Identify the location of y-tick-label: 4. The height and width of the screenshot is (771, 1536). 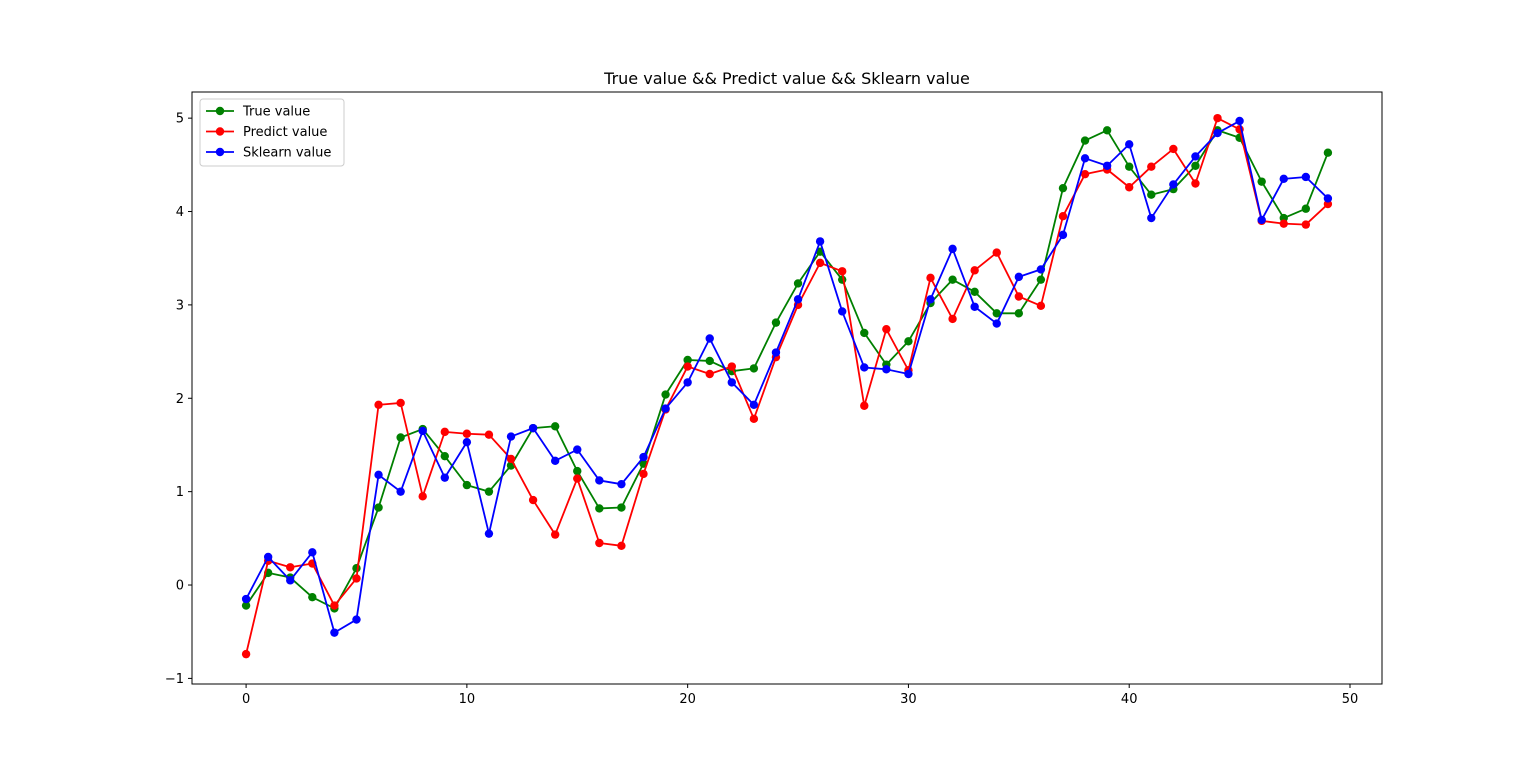
(180, 212).